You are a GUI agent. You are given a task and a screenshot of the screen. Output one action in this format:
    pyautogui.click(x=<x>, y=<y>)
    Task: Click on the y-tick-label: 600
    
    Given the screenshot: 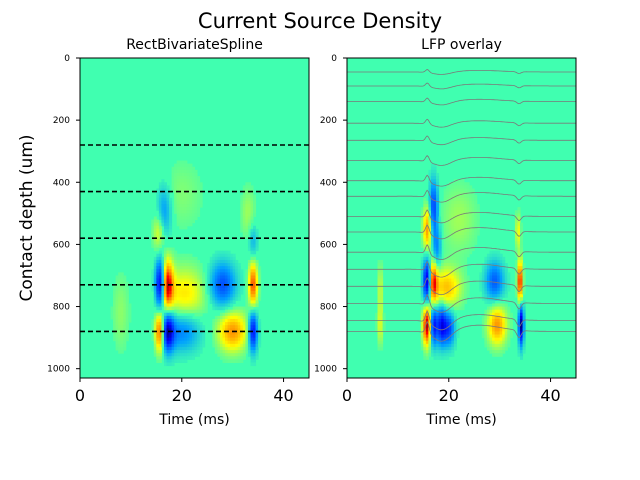 What is the action you would take?
    pyautogui.click(x=328, y=245)
    